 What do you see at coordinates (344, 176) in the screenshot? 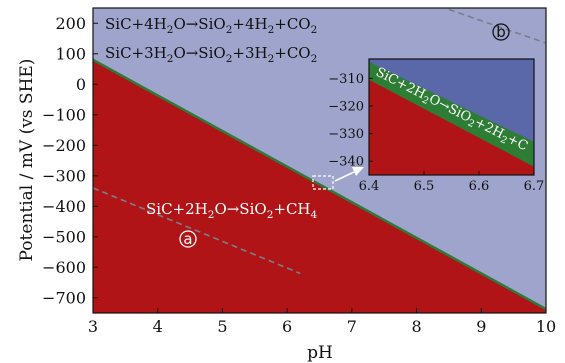
I see `zoom-arrow-line` at bounding box center [344, 176].